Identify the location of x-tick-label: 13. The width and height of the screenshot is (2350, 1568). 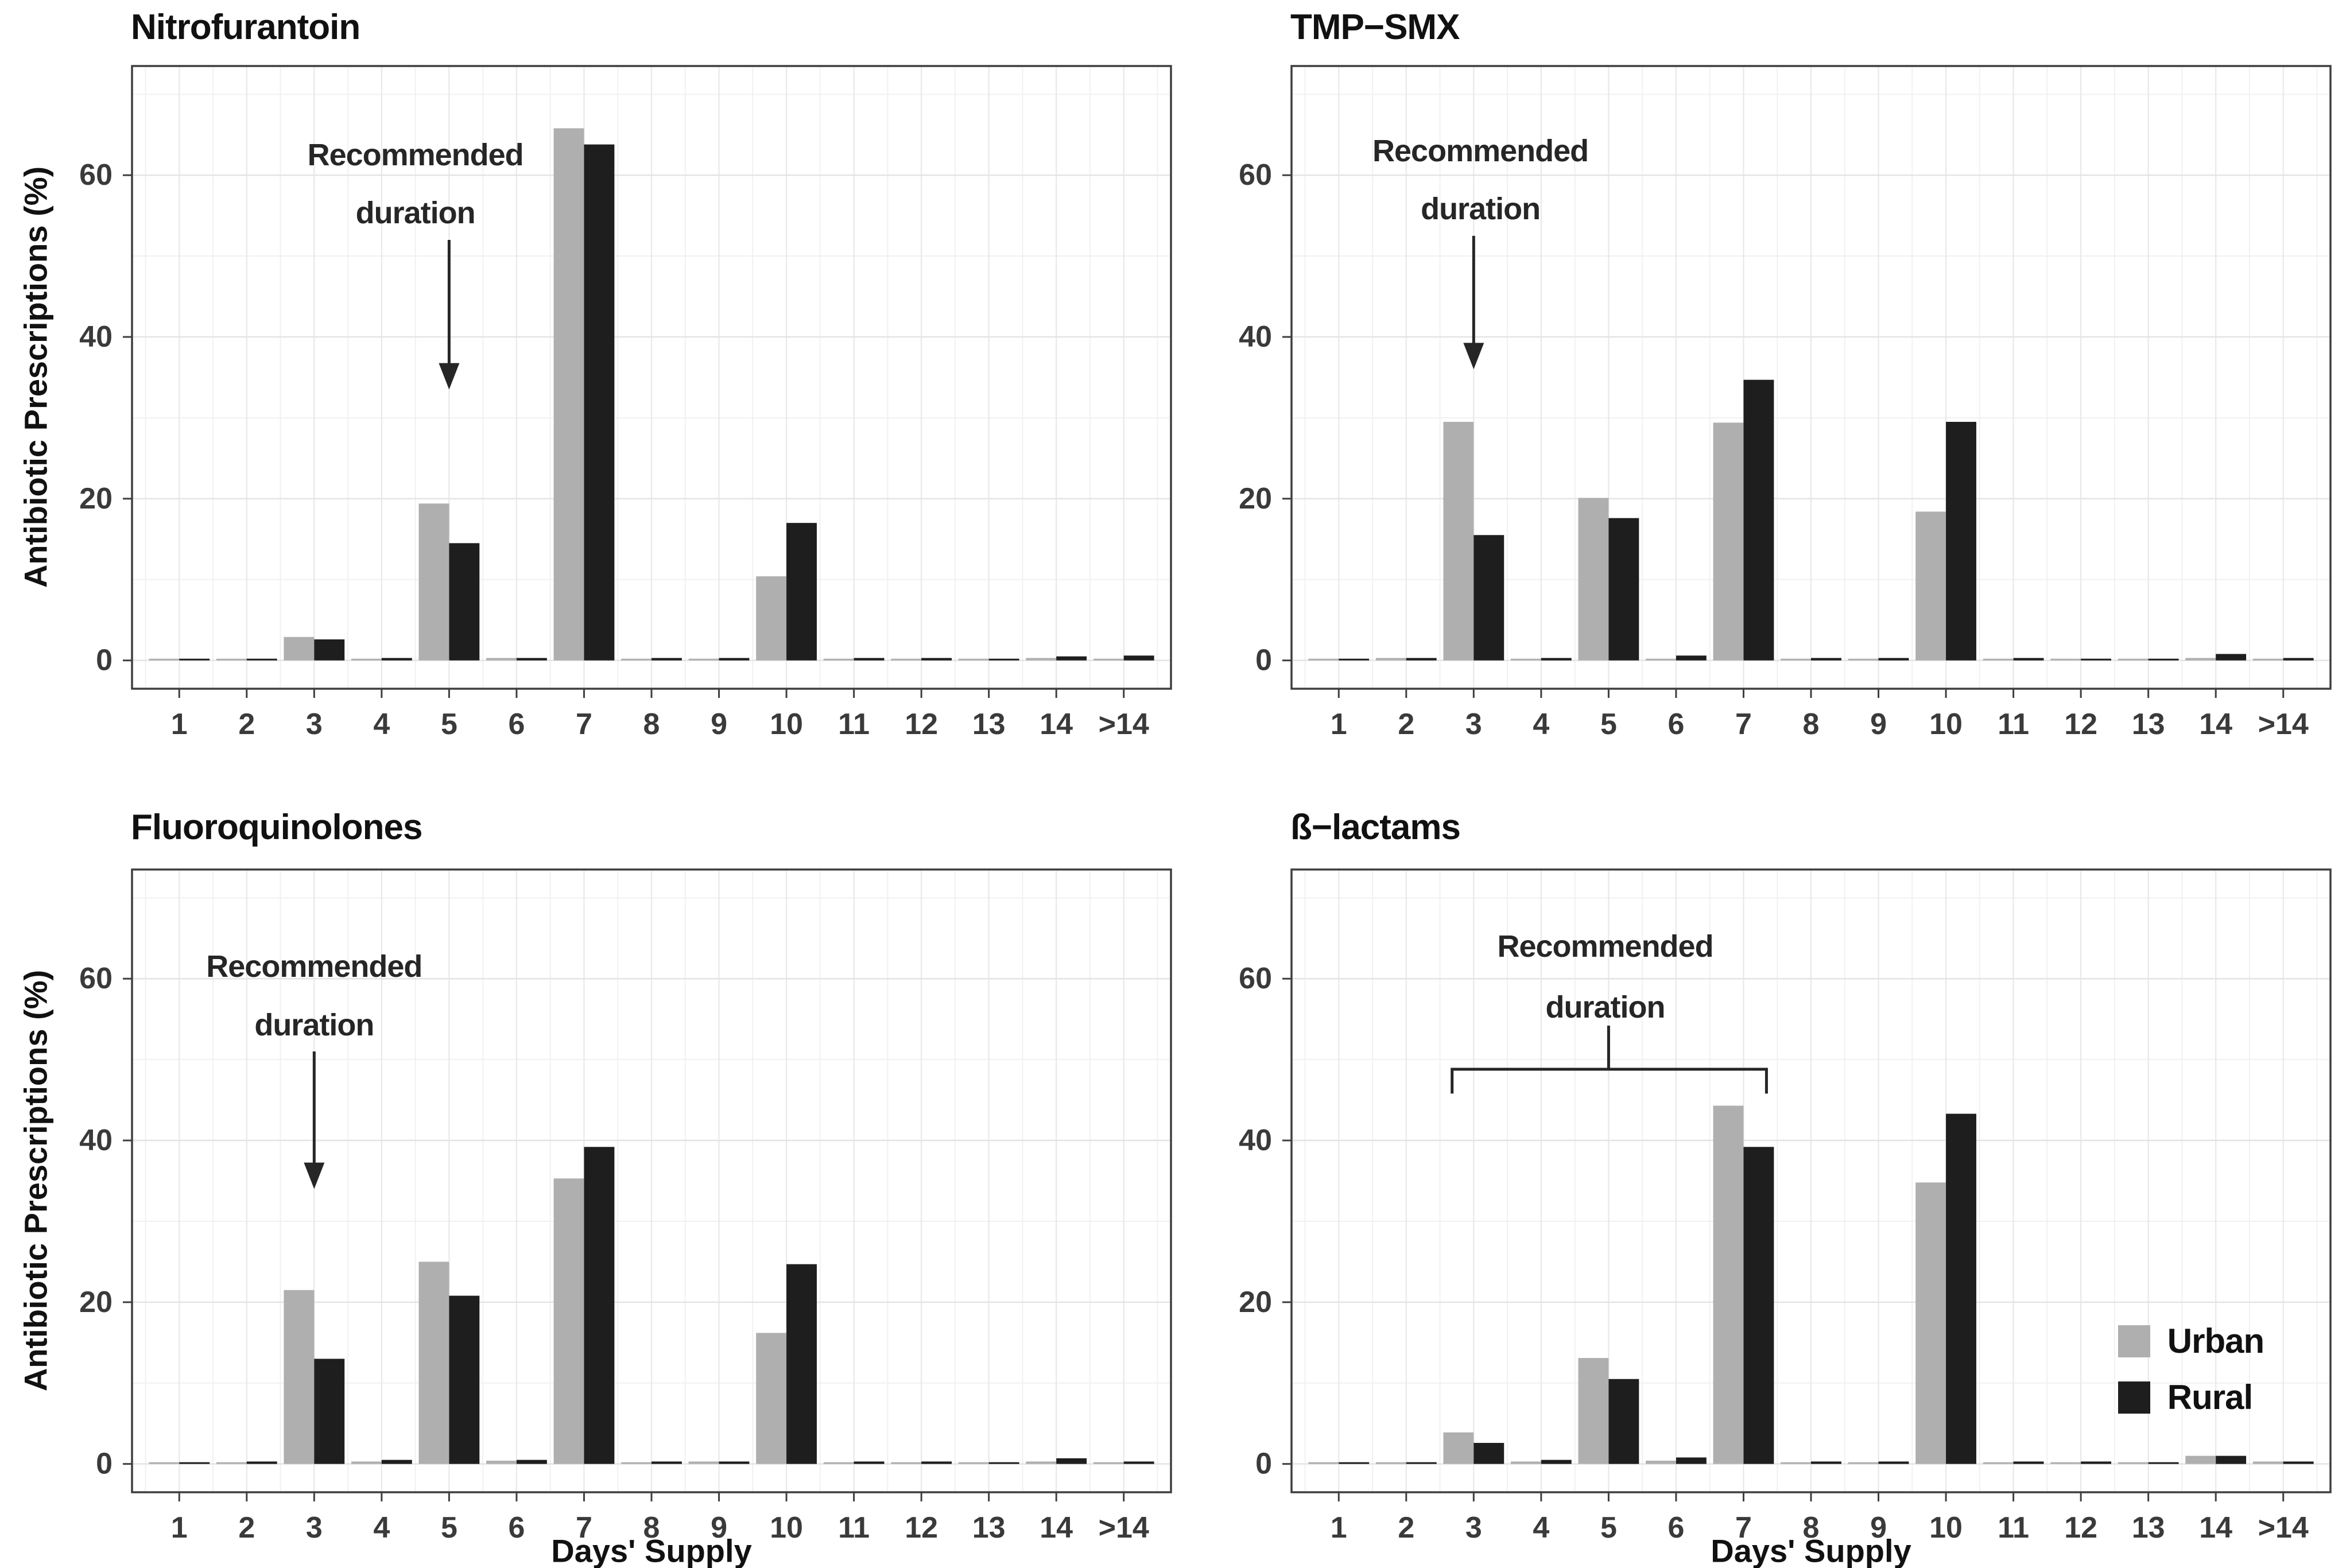
(989, 1527).